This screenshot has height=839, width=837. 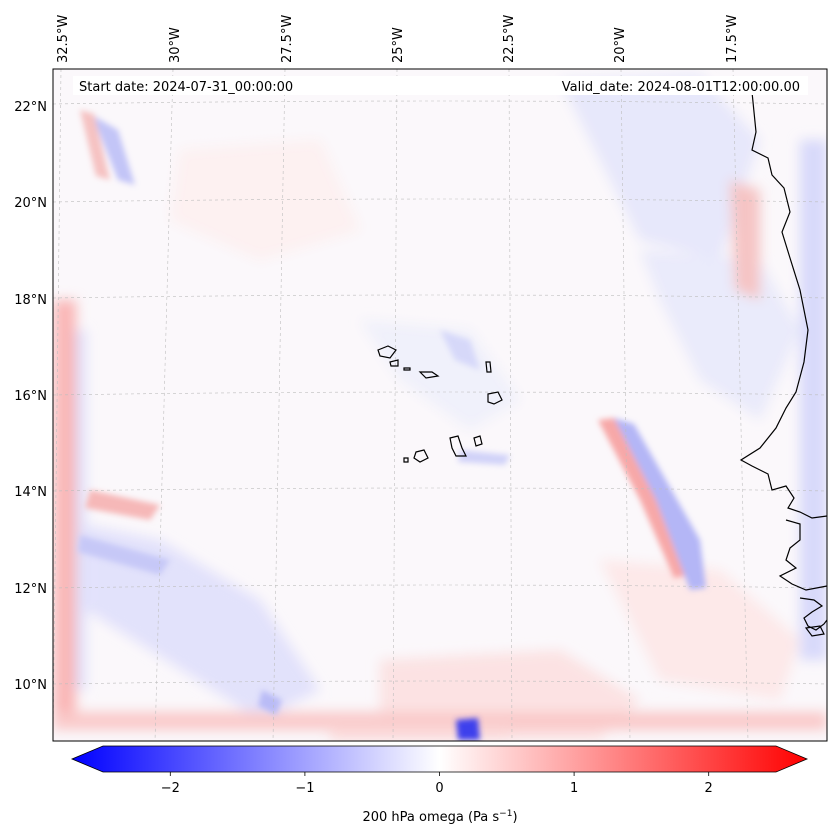 What do you see at coordinates (186, 87) in the screenshot?
I see `start-date-text: Start date: 2024-07-31_00:00:00` at bounding box center [186, 87].